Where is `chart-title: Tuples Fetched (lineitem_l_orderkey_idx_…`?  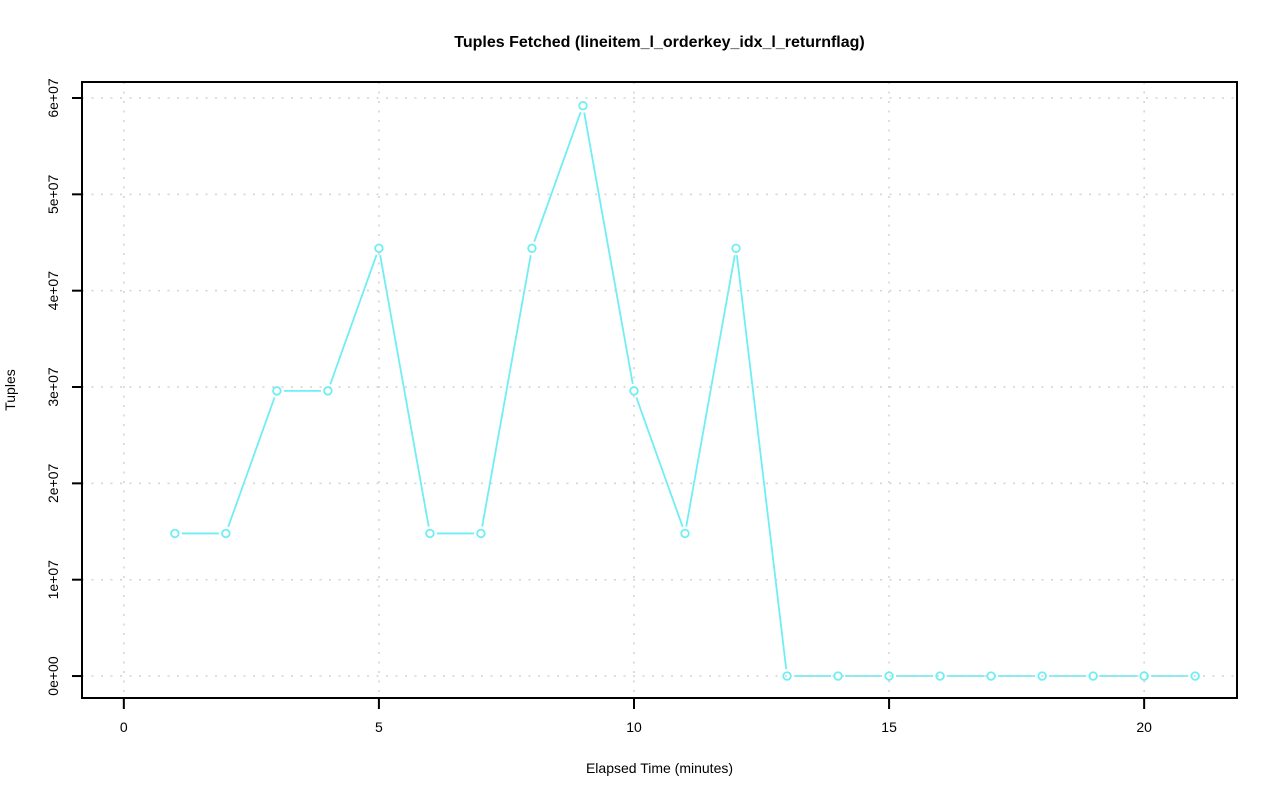
chart-title: Tuples Fetched (lineitem_l_orderkey_idx_… is located at coordinates (659, 42).